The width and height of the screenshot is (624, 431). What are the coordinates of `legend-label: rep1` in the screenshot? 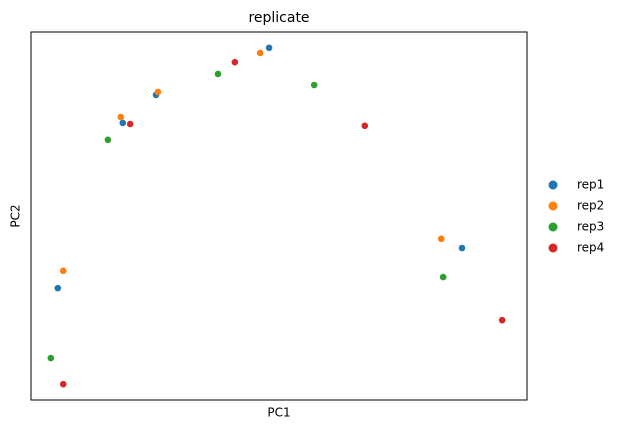 It's located at (590, 185).